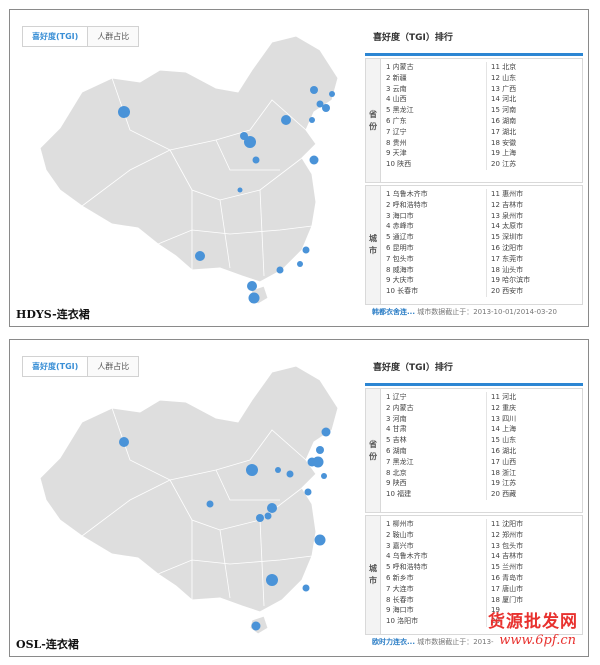  I want to click on rank-item: 7 辽宁, so click(396, 131).